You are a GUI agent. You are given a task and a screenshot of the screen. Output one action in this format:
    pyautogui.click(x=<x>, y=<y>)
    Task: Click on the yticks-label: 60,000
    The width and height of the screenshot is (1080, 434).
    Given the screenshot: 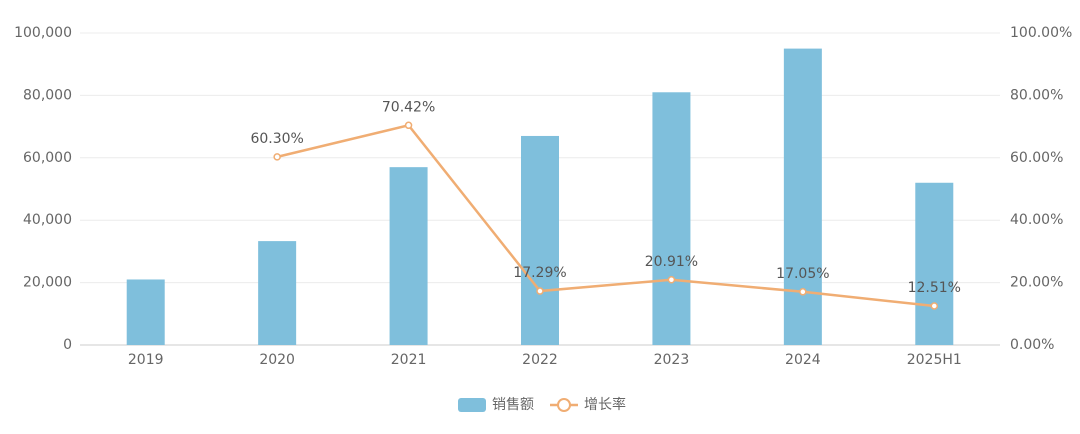 What is the action you would take?
    pyautogui.click(x=47, y=158)
    